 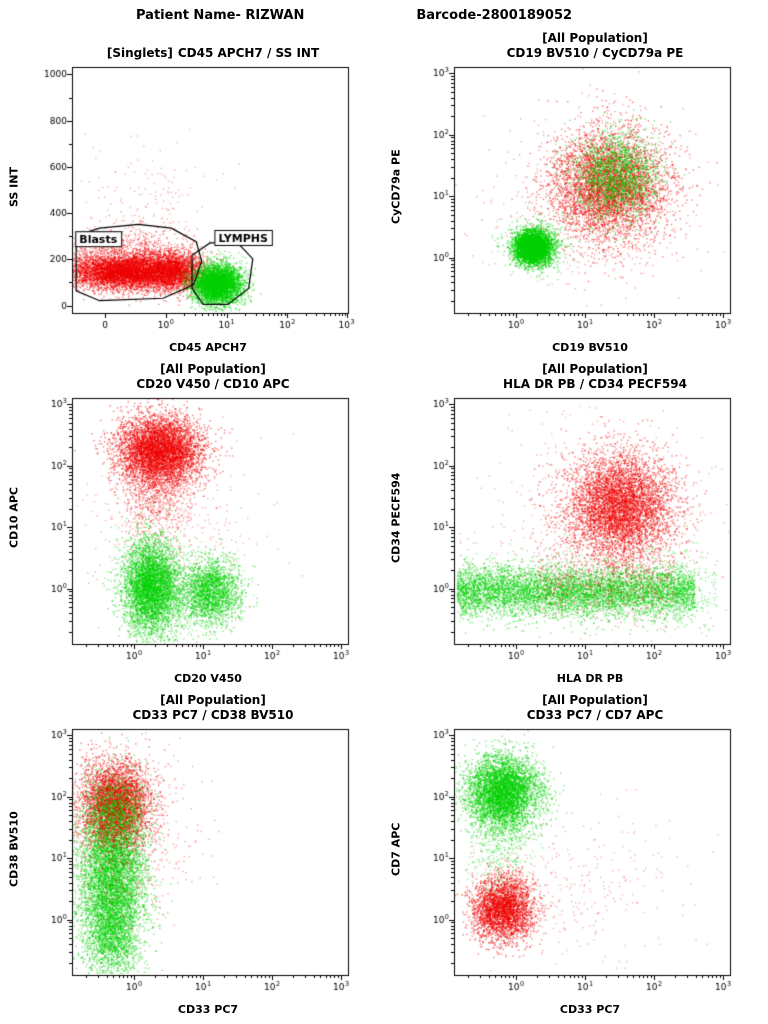 I want to click on scatter-canvas-cd19-cycd79a, so click(x=572, y=202).